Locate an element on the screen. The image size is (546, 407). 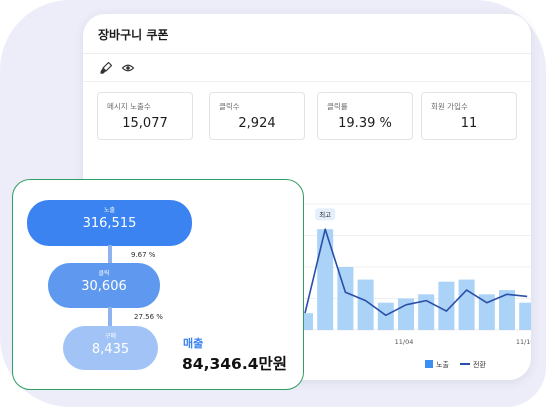
legend-label: 전환 is located at coordinates (479, 365).